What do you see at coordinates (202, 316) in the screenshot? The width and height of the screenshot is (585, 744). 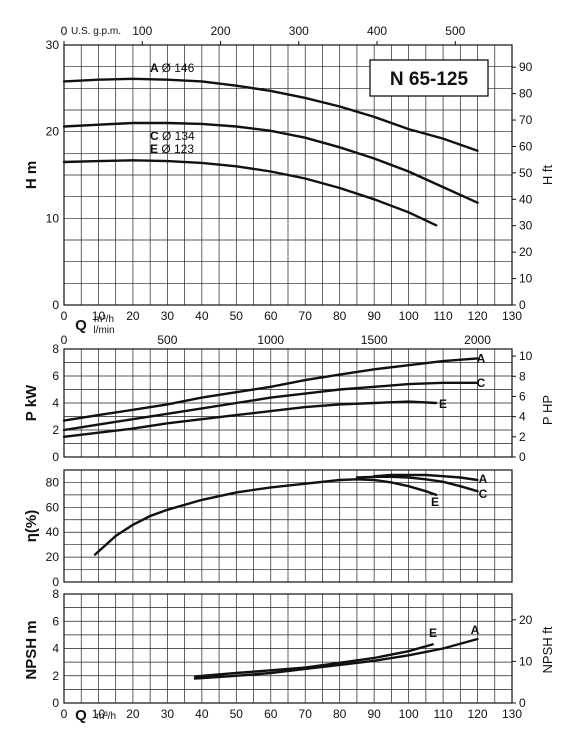 I see `x-tick-label: 40` at bounding box center [202, 316].